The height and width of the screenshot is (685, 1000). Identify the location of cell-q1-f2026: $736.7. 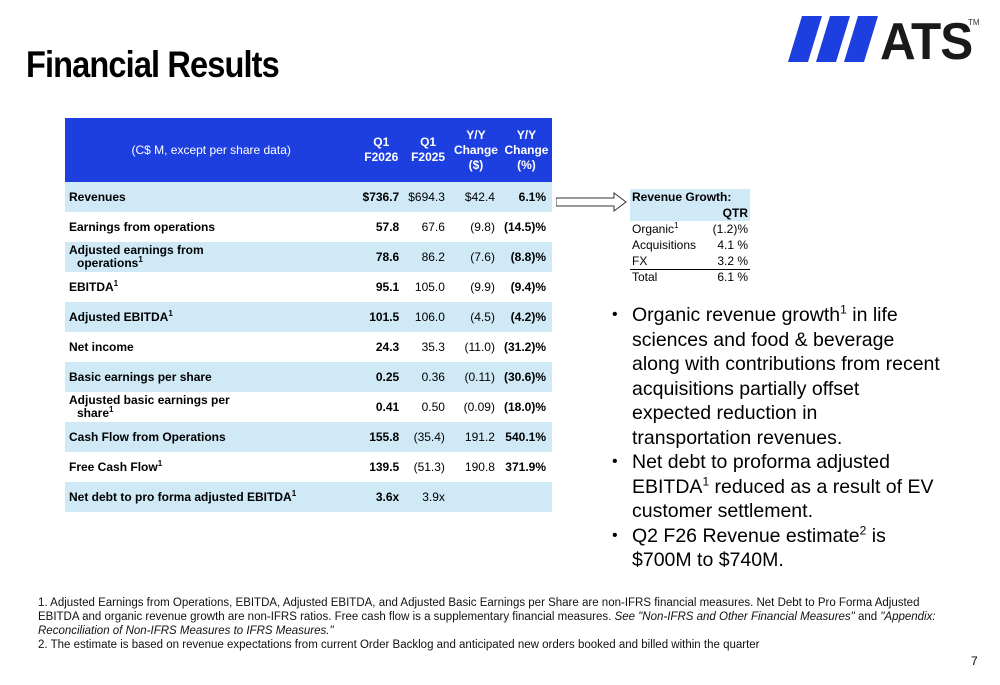
(381, 197).